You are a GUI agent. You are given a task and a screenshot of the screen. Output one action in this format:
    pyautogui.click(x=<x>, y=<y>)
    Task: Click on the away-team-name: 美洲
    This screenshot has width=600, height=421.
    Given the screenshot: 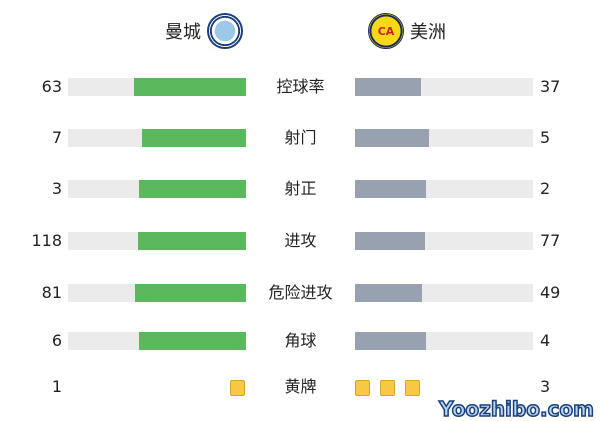 What is the action you would take?
    pyautogui.click(x=428, y=32)
    